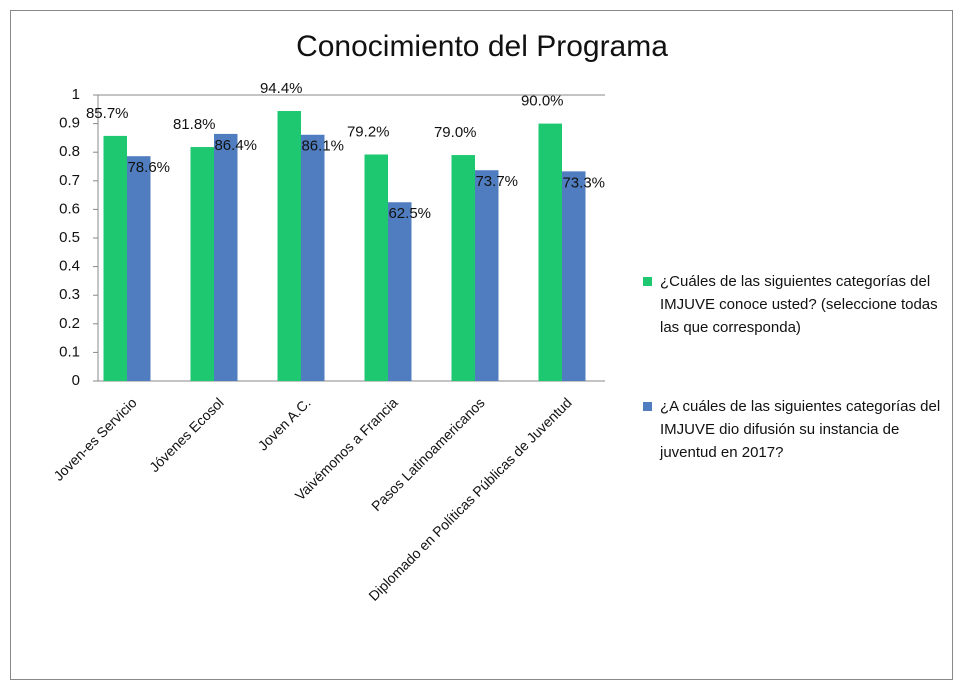 This screenshot has height=680, width=963. What do you see at coordinates (69, 266) in the screenshot?
I see `y-tick-label: 0.4` at bounding box center [69, 266].